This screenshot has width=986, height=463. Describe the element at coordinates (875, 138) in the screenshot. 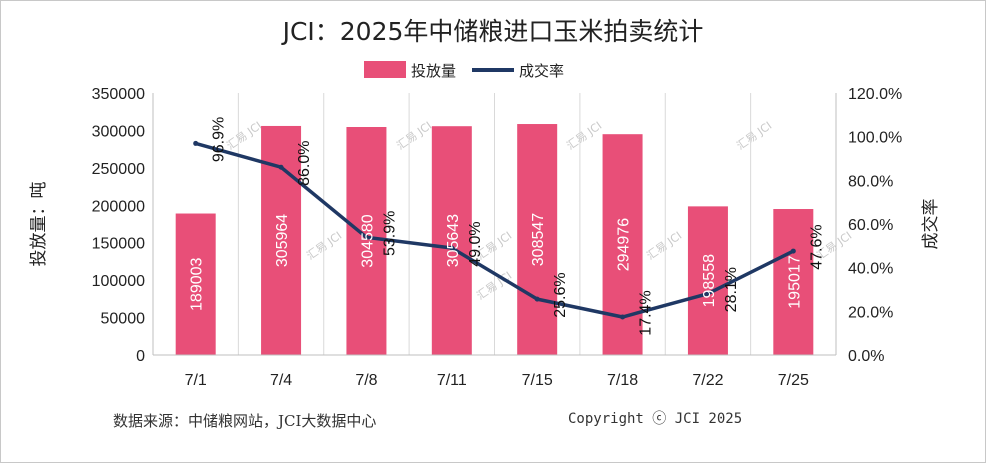

I see `y2-tick-label: 100.0%` at that location.